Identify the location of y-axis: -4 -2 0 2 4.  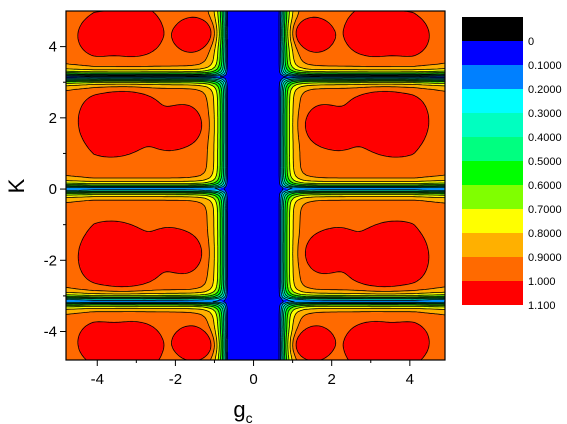
(55, 190).